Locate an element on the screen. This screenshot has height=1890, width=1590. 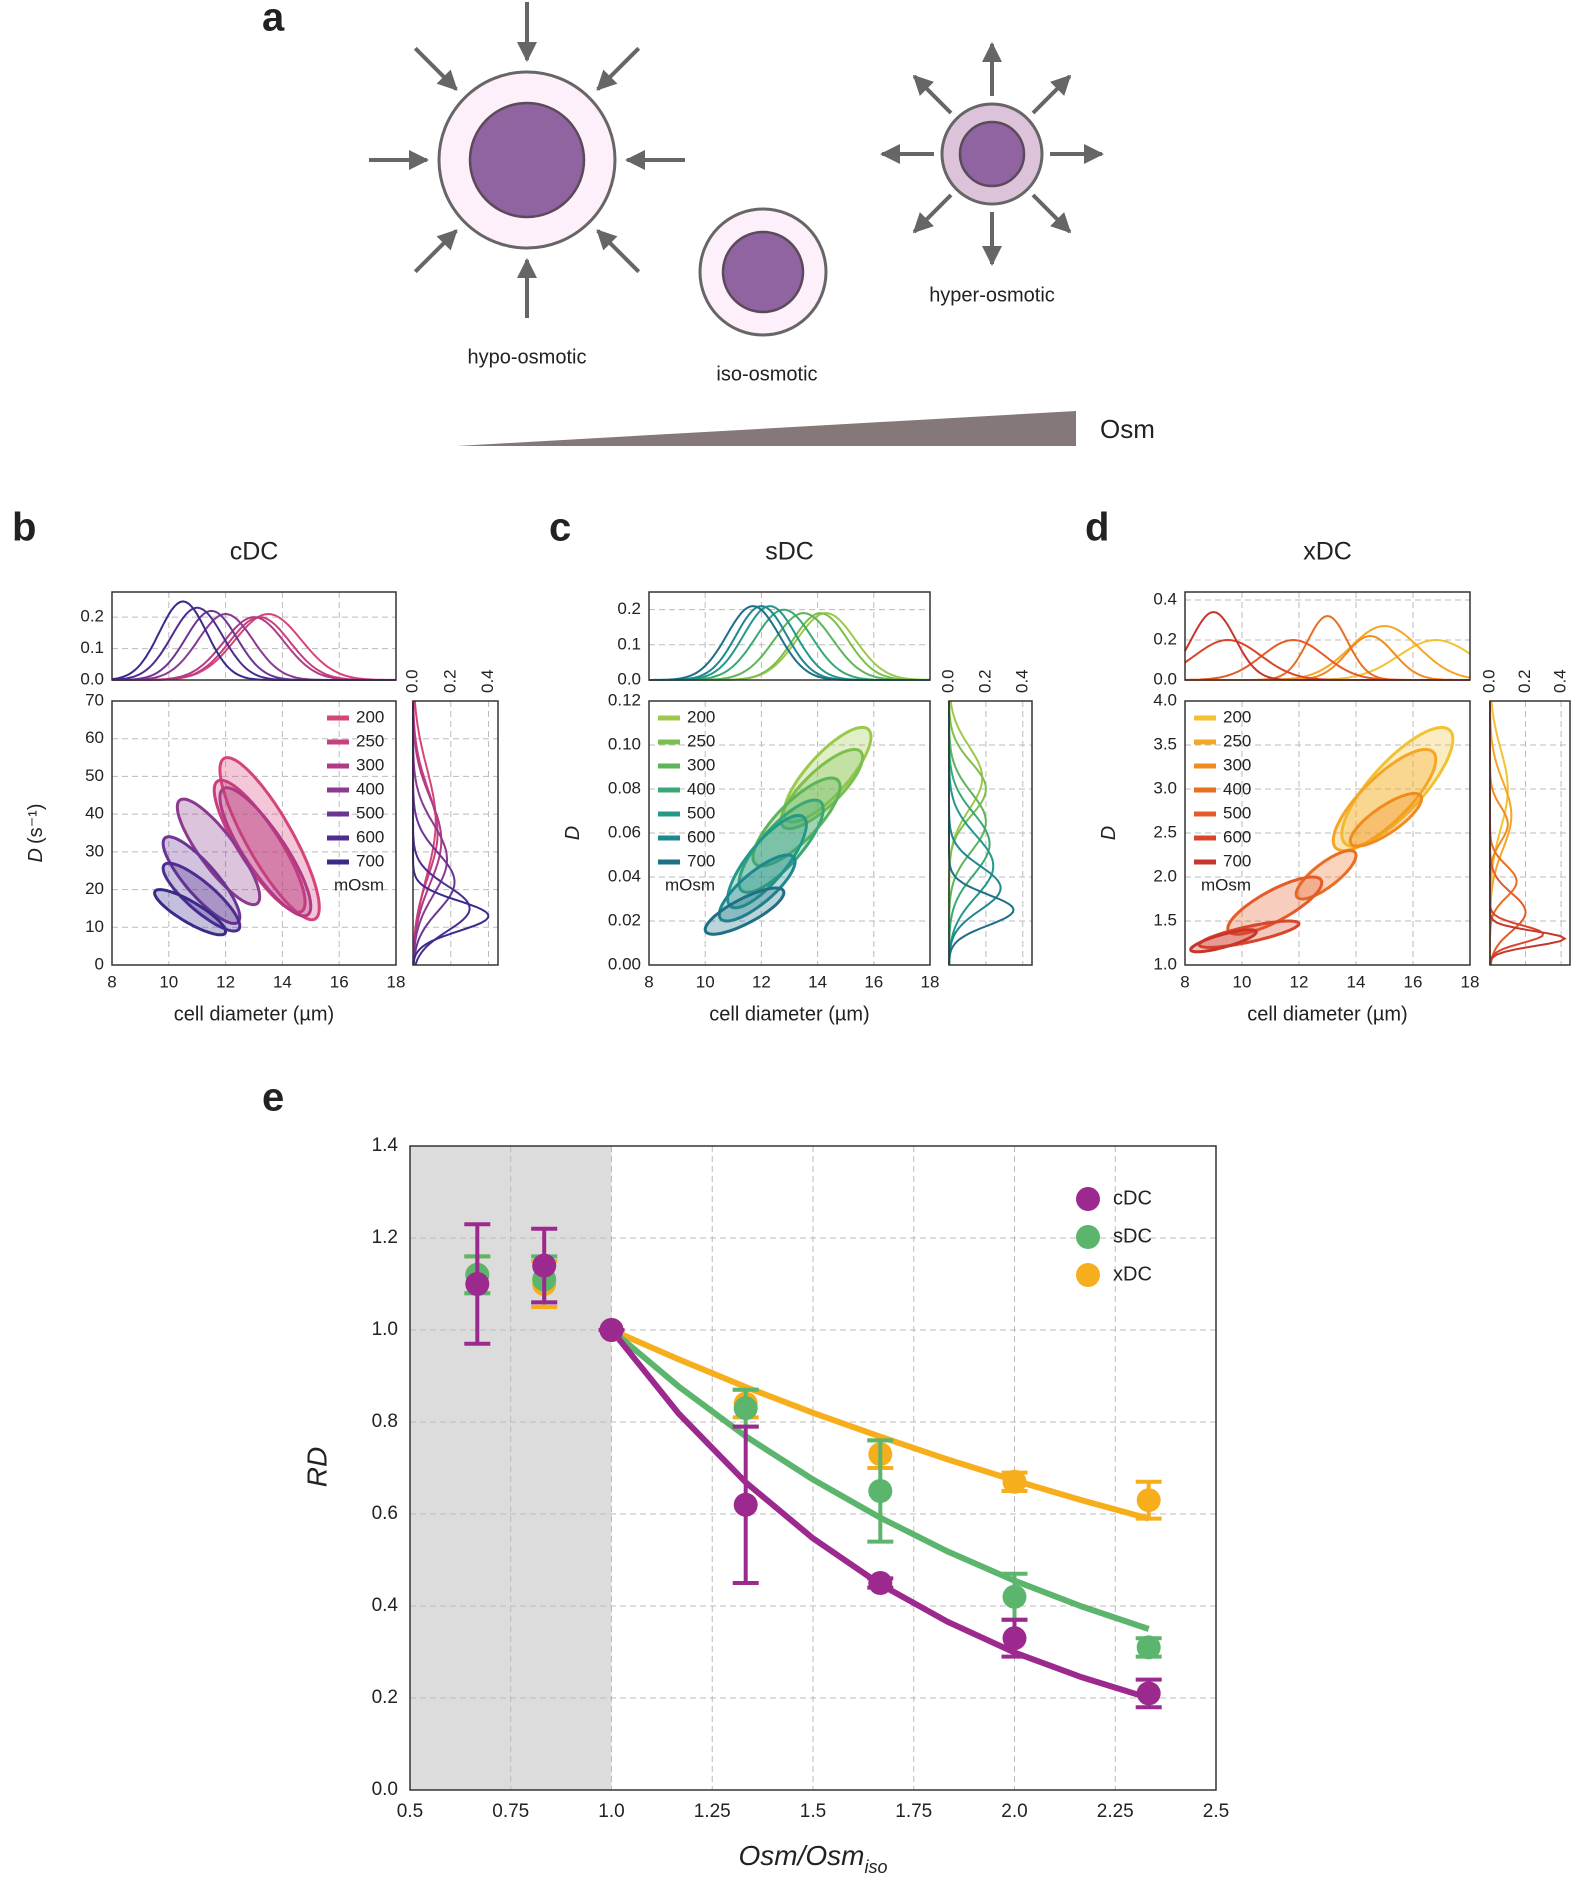
legend-marker is located at coordinates (1088, 1237).